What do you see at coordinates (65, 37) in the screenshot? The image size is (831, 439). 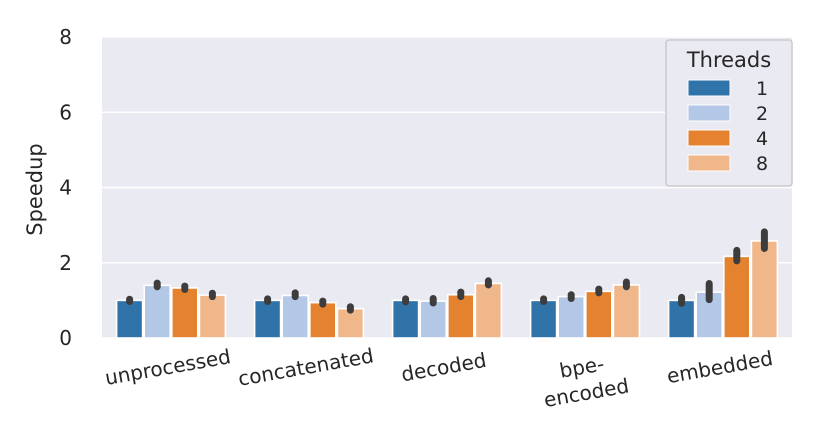 I see `y-tick-label: 8` at bounding box center [65, 37].